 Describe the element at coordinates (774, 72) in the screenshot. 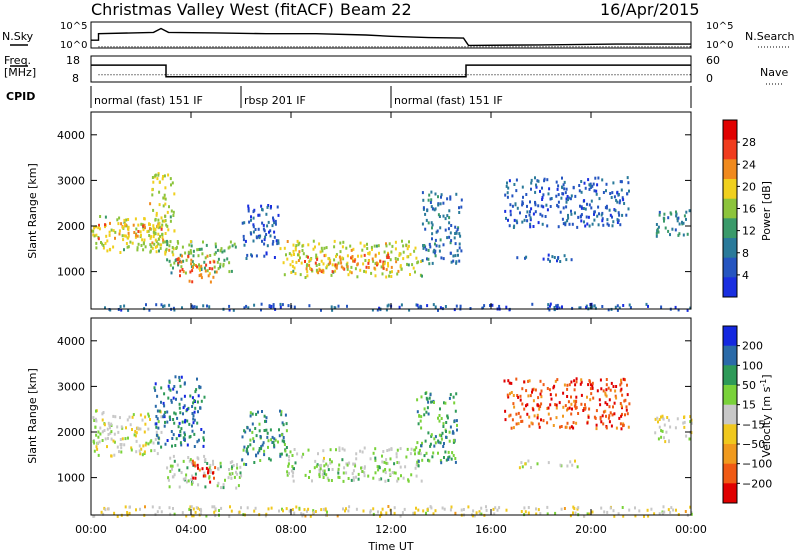

I see `nave-label: Nave` at that location.